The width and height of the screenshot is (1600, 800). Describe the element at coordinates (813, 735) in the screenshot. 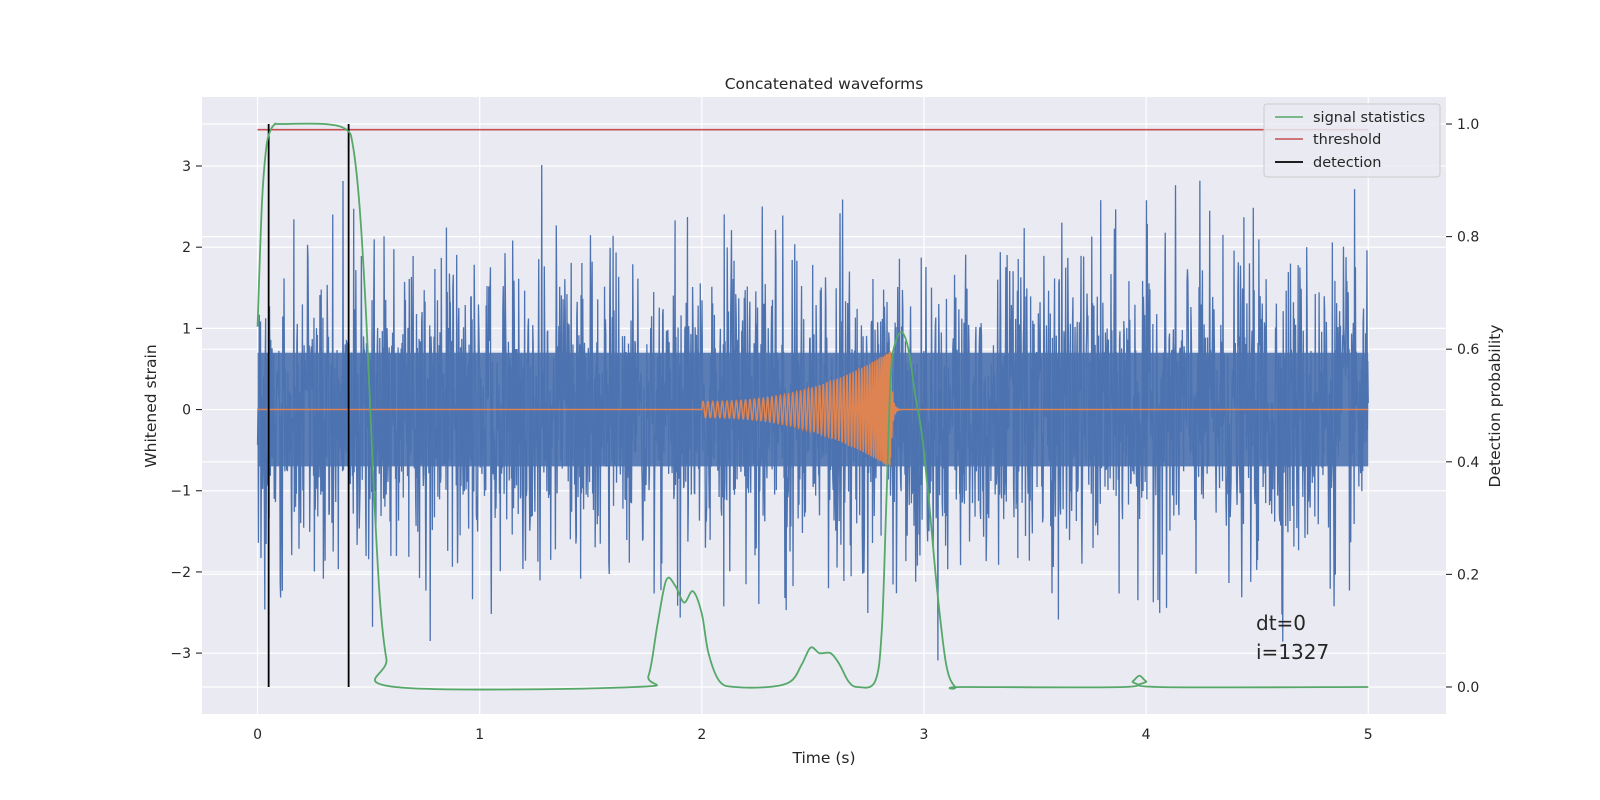

I see `x-axis: 0 1 2 3 4 5` at that location.